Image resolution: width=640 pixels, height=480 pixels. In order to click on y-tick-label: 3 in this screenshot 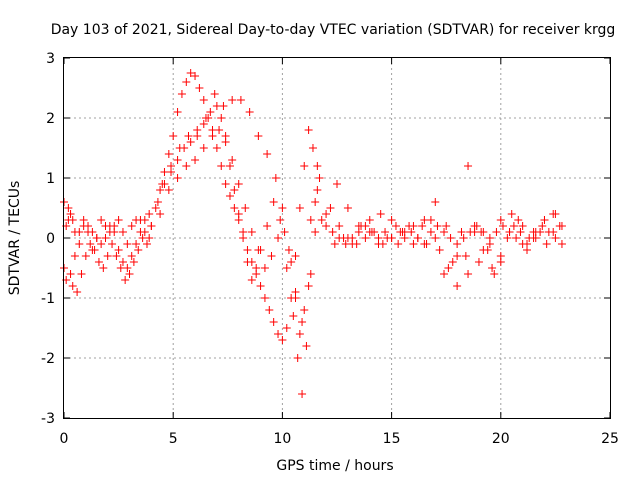, I will do `click(50, 59)`.